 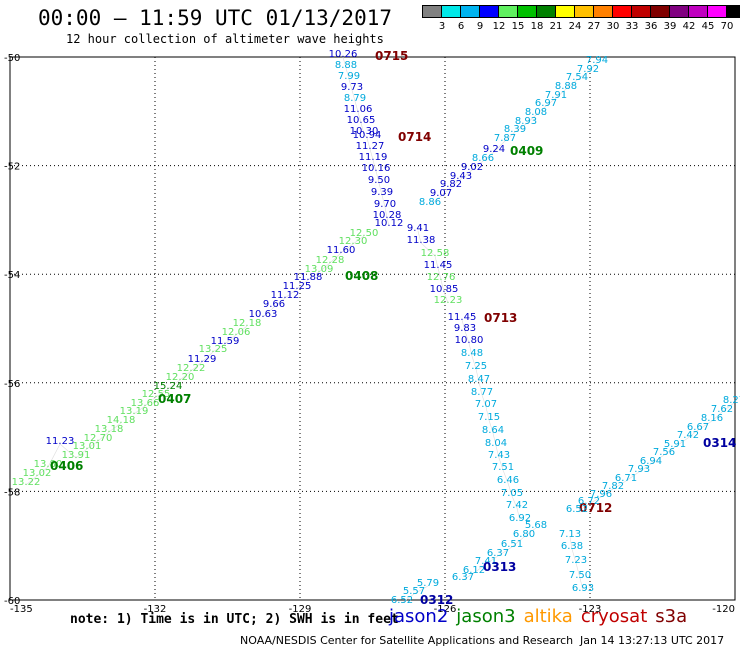 What do you see at coordinates (580, 575) in the screenshot?
I see `wave-height-label: 7.50` at bounding box center [580, 575].